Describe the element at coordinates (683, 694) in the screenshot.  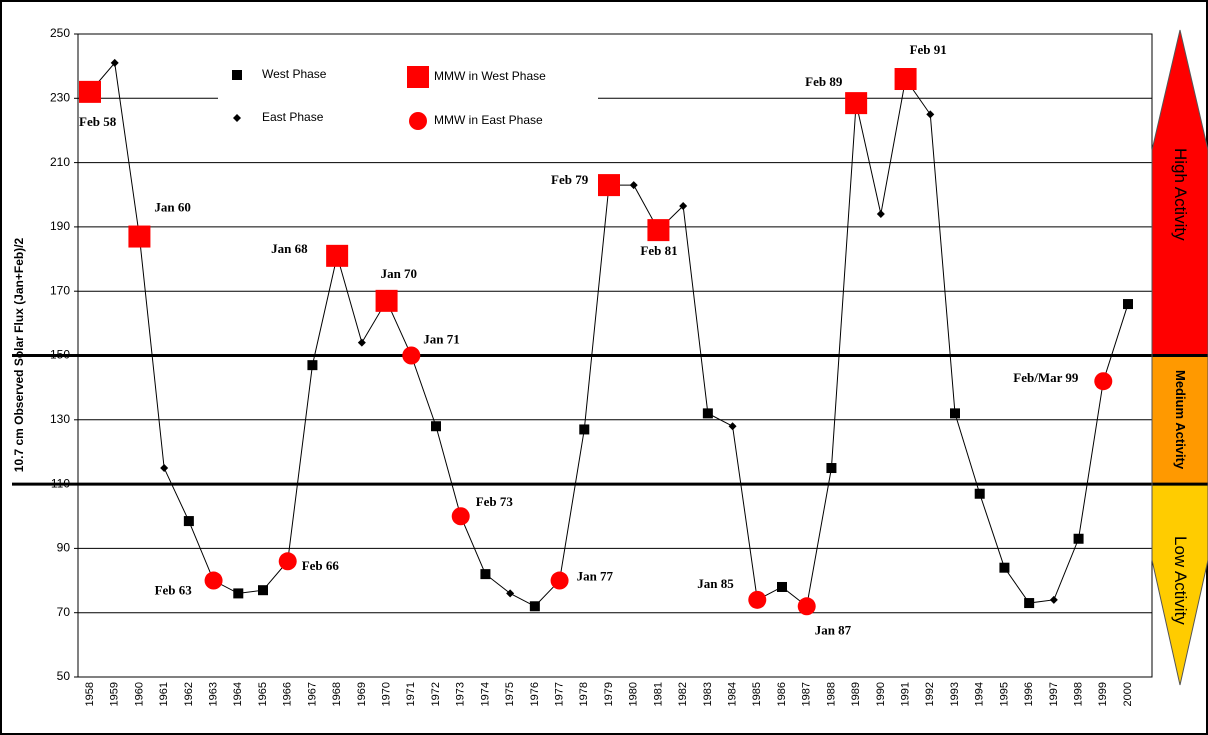
I see `x-tick-label: 1982` at that location.